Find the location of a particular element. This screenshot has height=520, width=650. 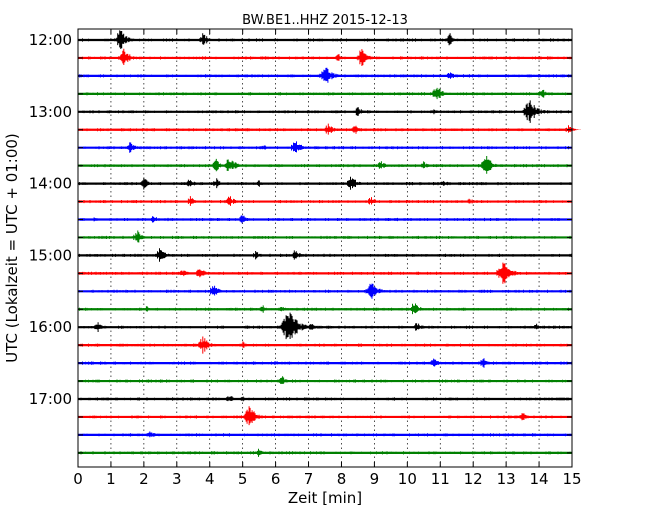

x-tick-label: 13 is located at coordinates (506, 479).